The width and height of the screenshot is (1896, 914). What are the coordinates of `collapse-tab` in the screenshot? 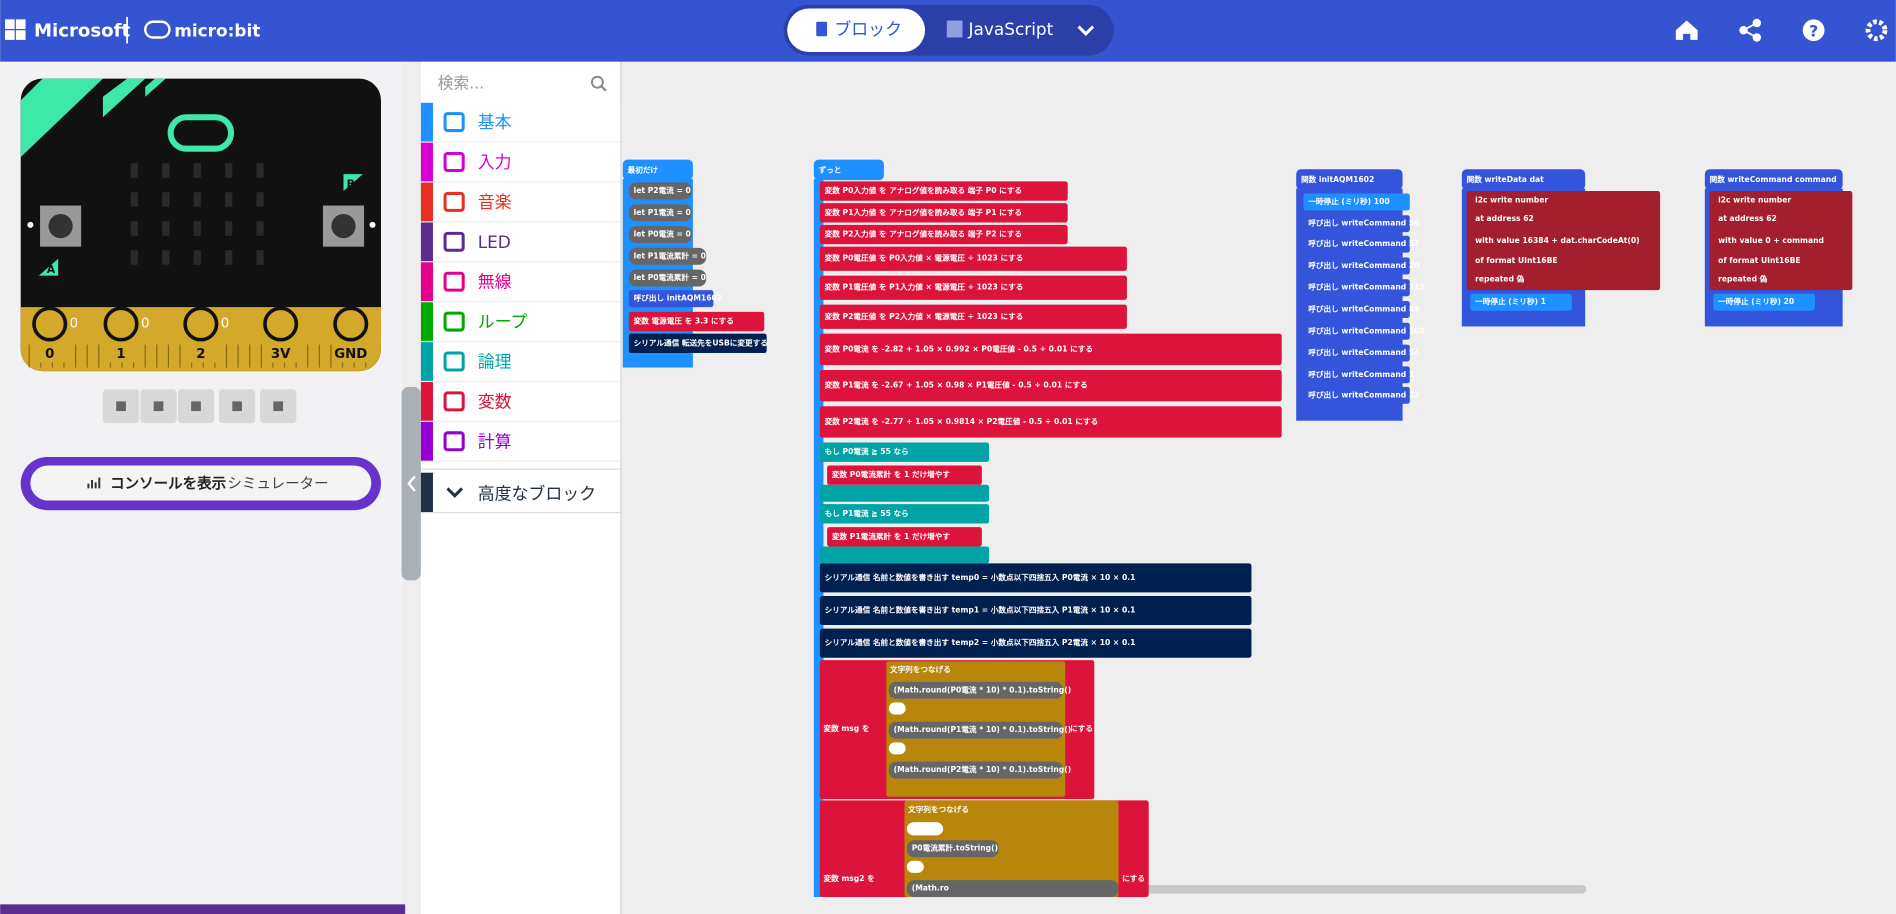 It's located at (411, 483).